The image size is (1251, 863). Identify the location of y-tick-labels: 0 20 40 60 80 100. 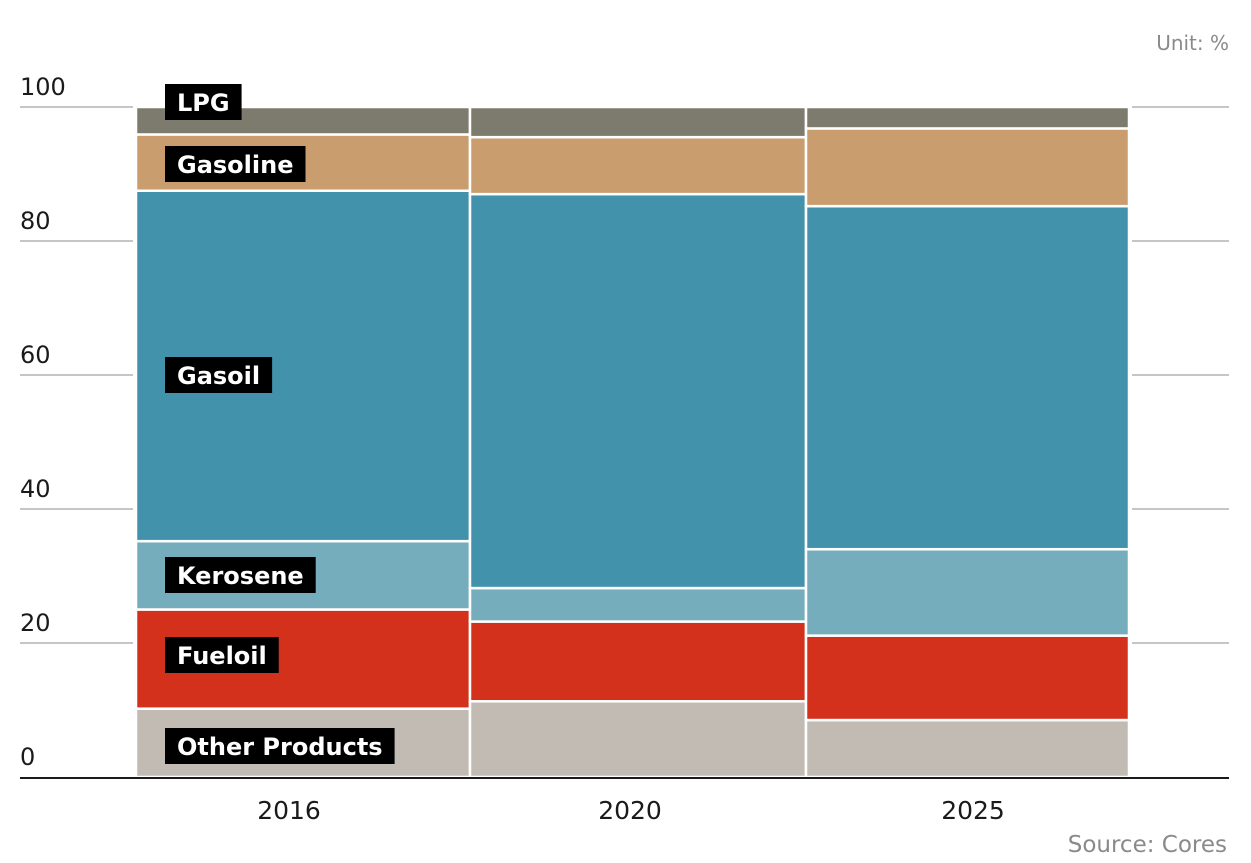
(43, 422).